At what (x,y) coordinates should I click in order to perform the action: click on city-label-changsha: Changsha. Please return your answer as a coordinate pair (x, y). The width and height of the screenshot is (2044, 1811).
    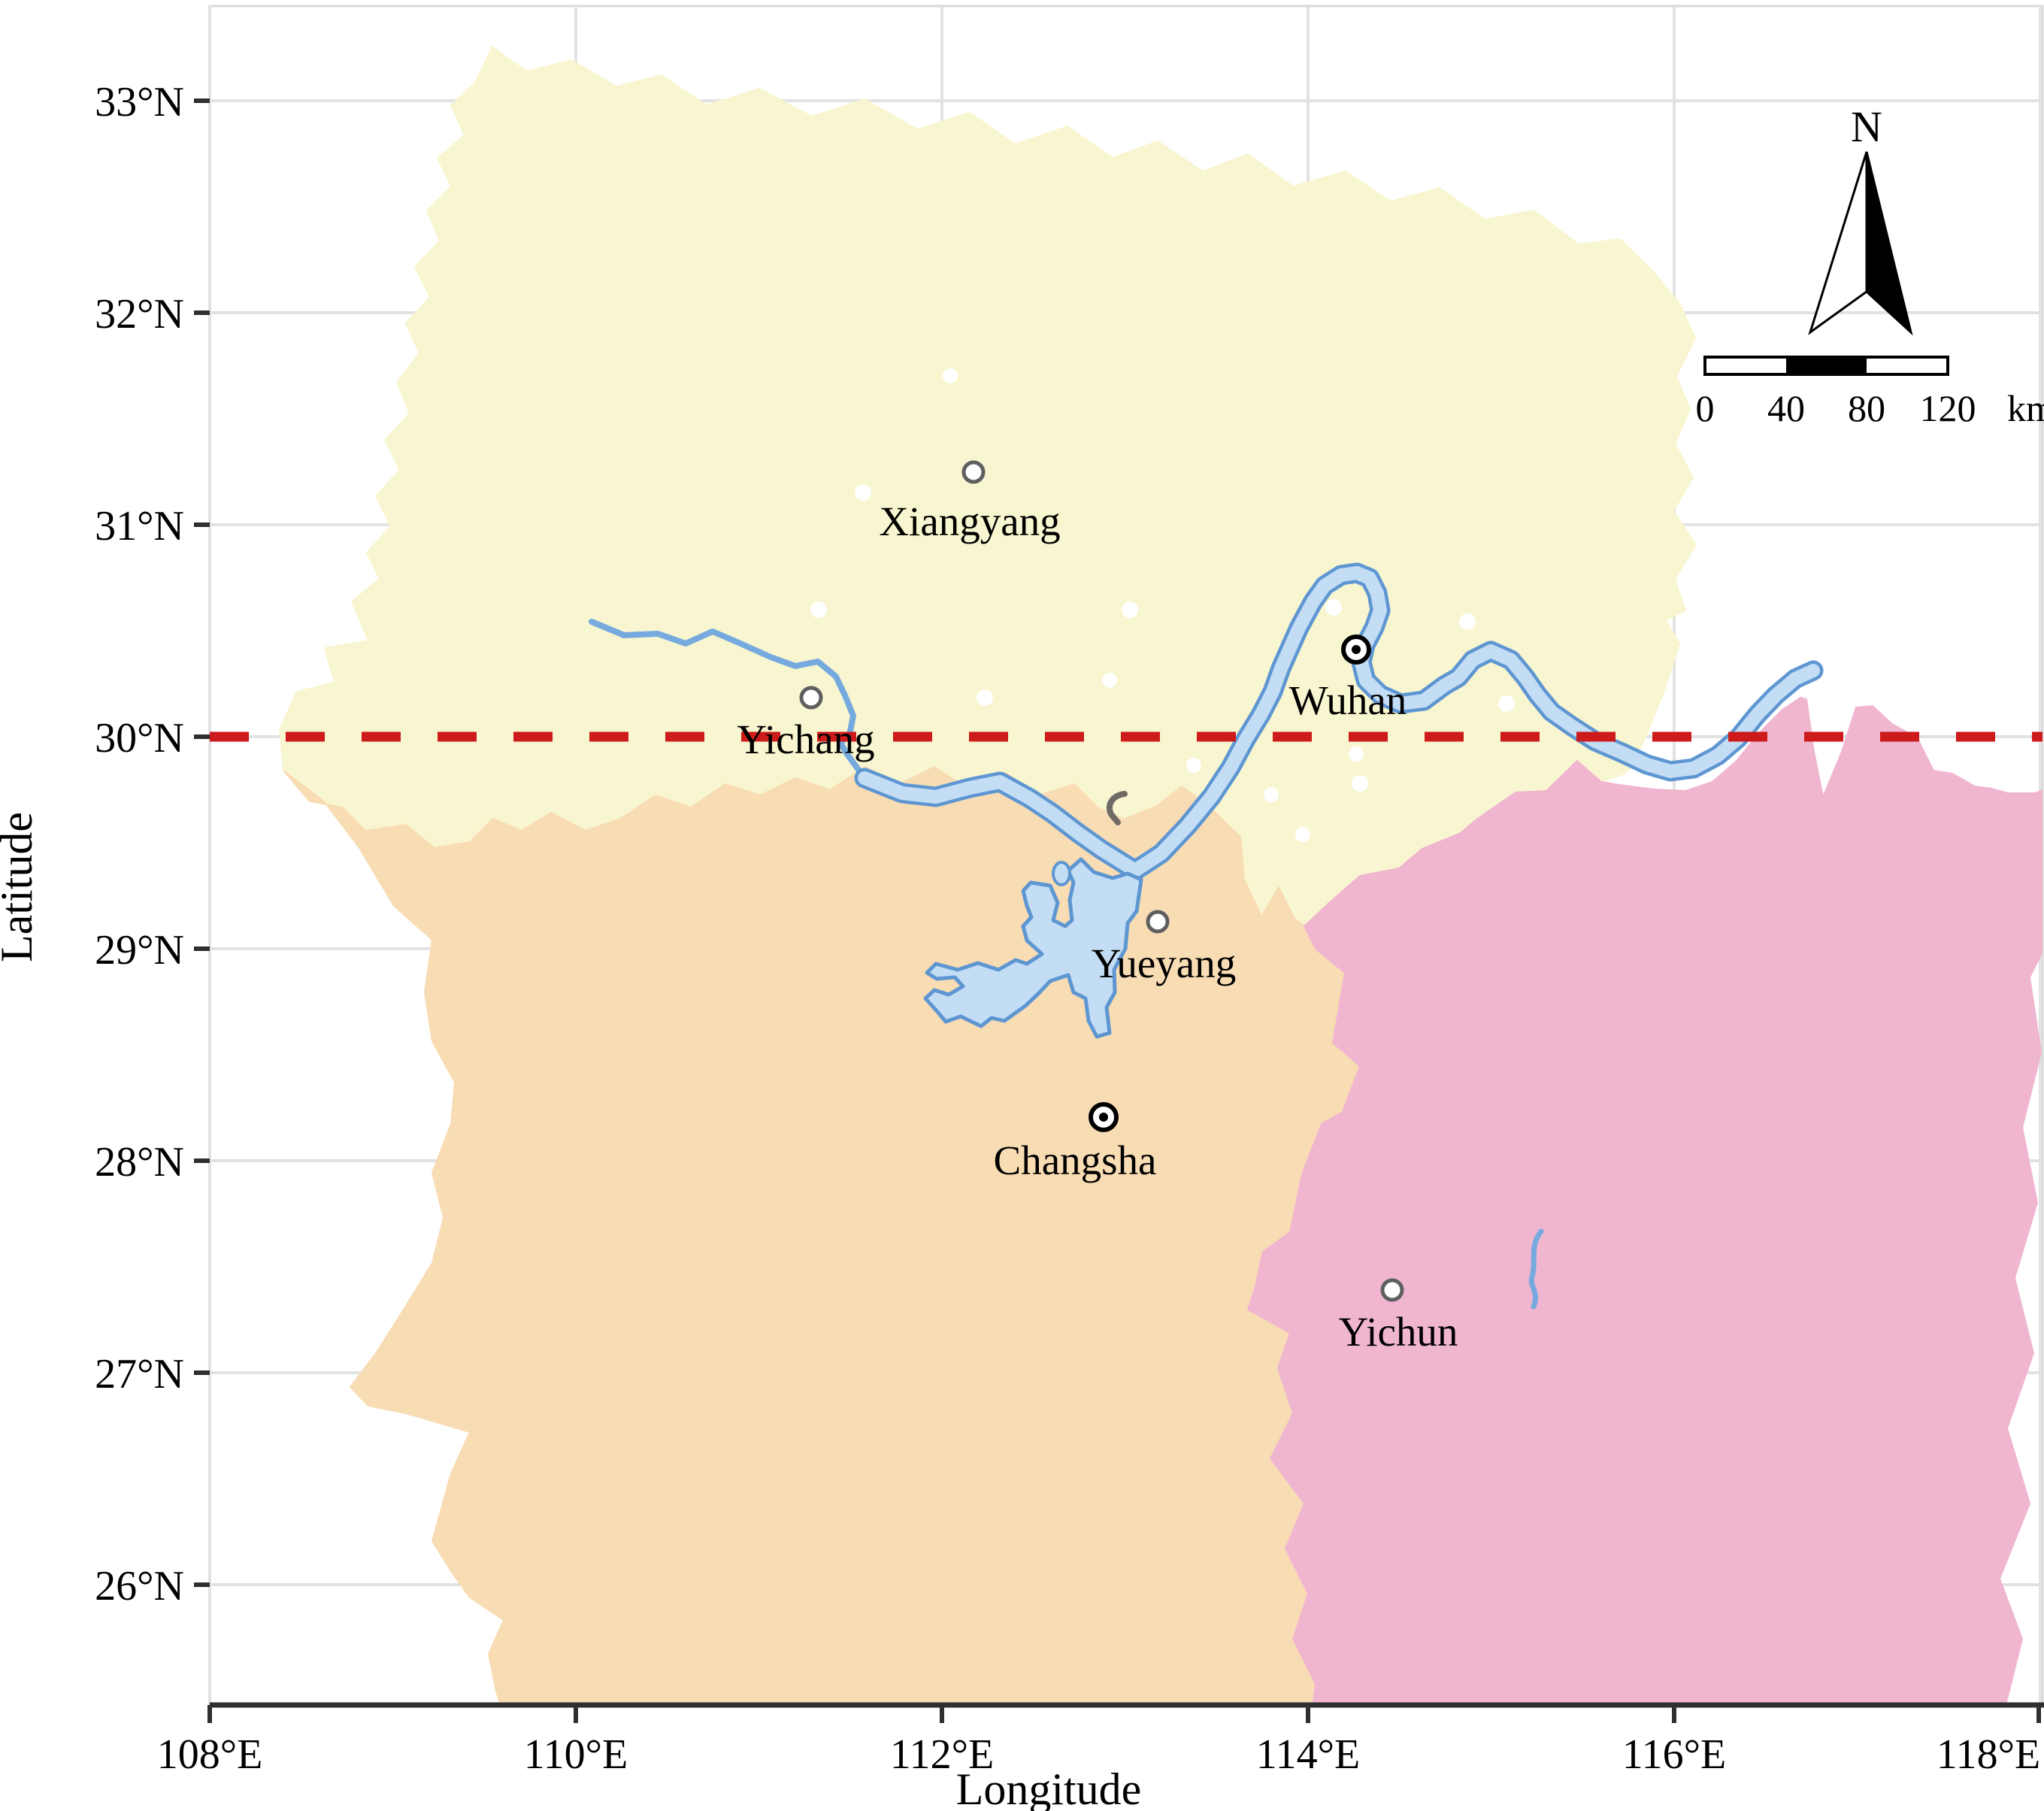
    Looking at the image, I should click on (1075, 1160).